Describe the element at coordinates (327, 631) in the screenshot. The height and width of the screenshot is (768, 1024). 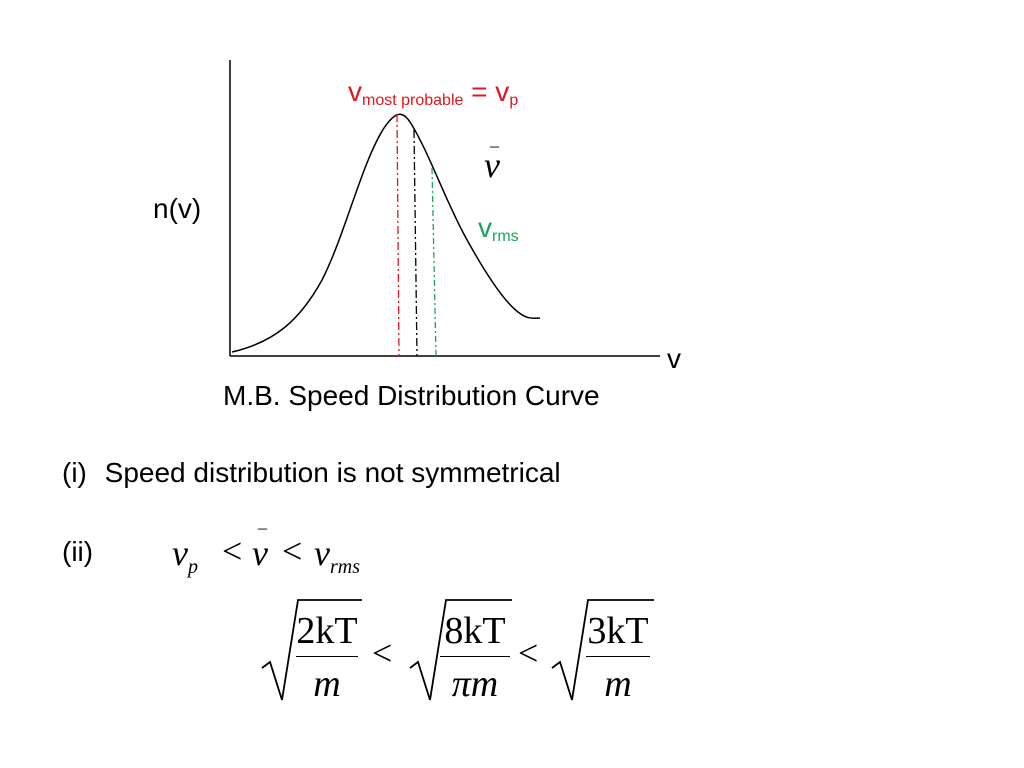
I see `term-1-numerator: 2kT` at that location.